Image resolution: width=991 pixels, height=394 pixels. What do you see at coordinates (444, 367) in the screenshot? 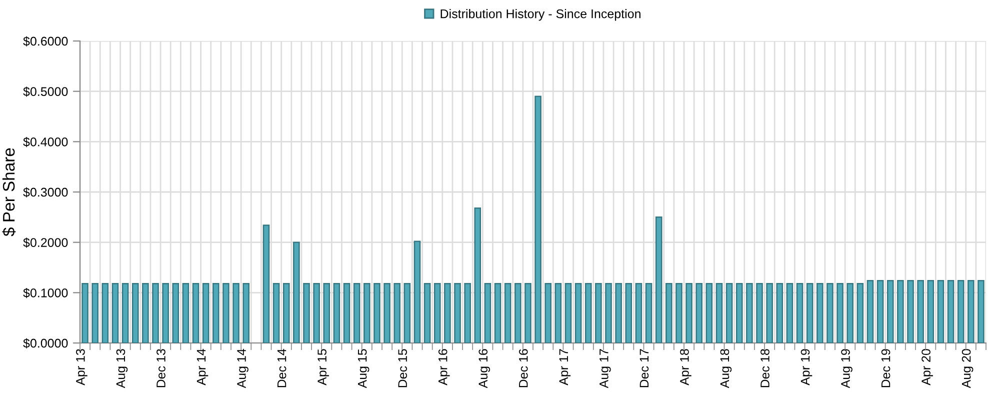
I see `x-tick-label: Apr 16` at bounding box center [444, 367].